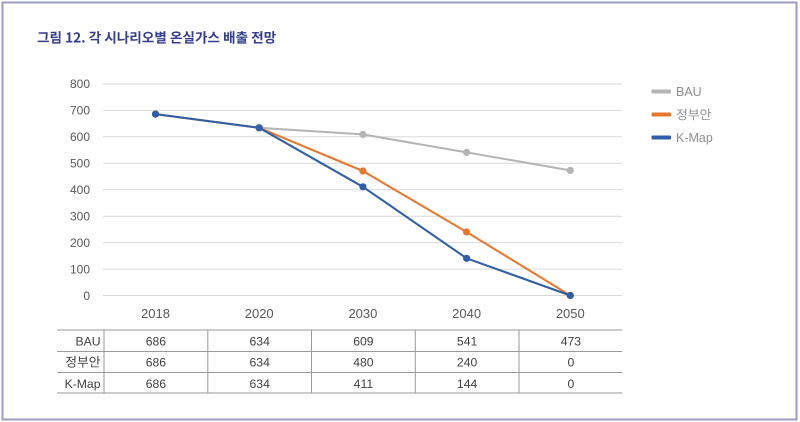  What do you see at coordinates (155, 313) in the screenshot?
I see `svg-text: 2018` at bounding box center [155, 313].